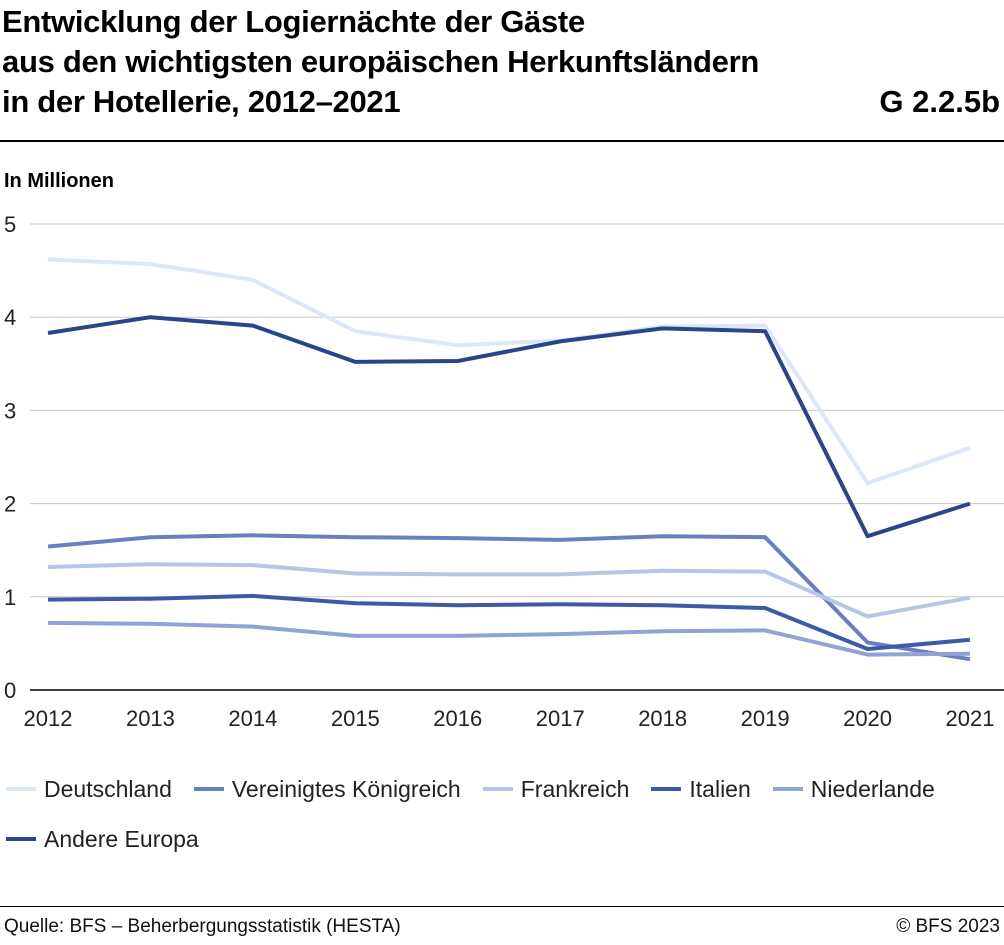  Describe the element at coordinates (10, 597) in the screenshot. I see `y-tick-label: 1` at that location.